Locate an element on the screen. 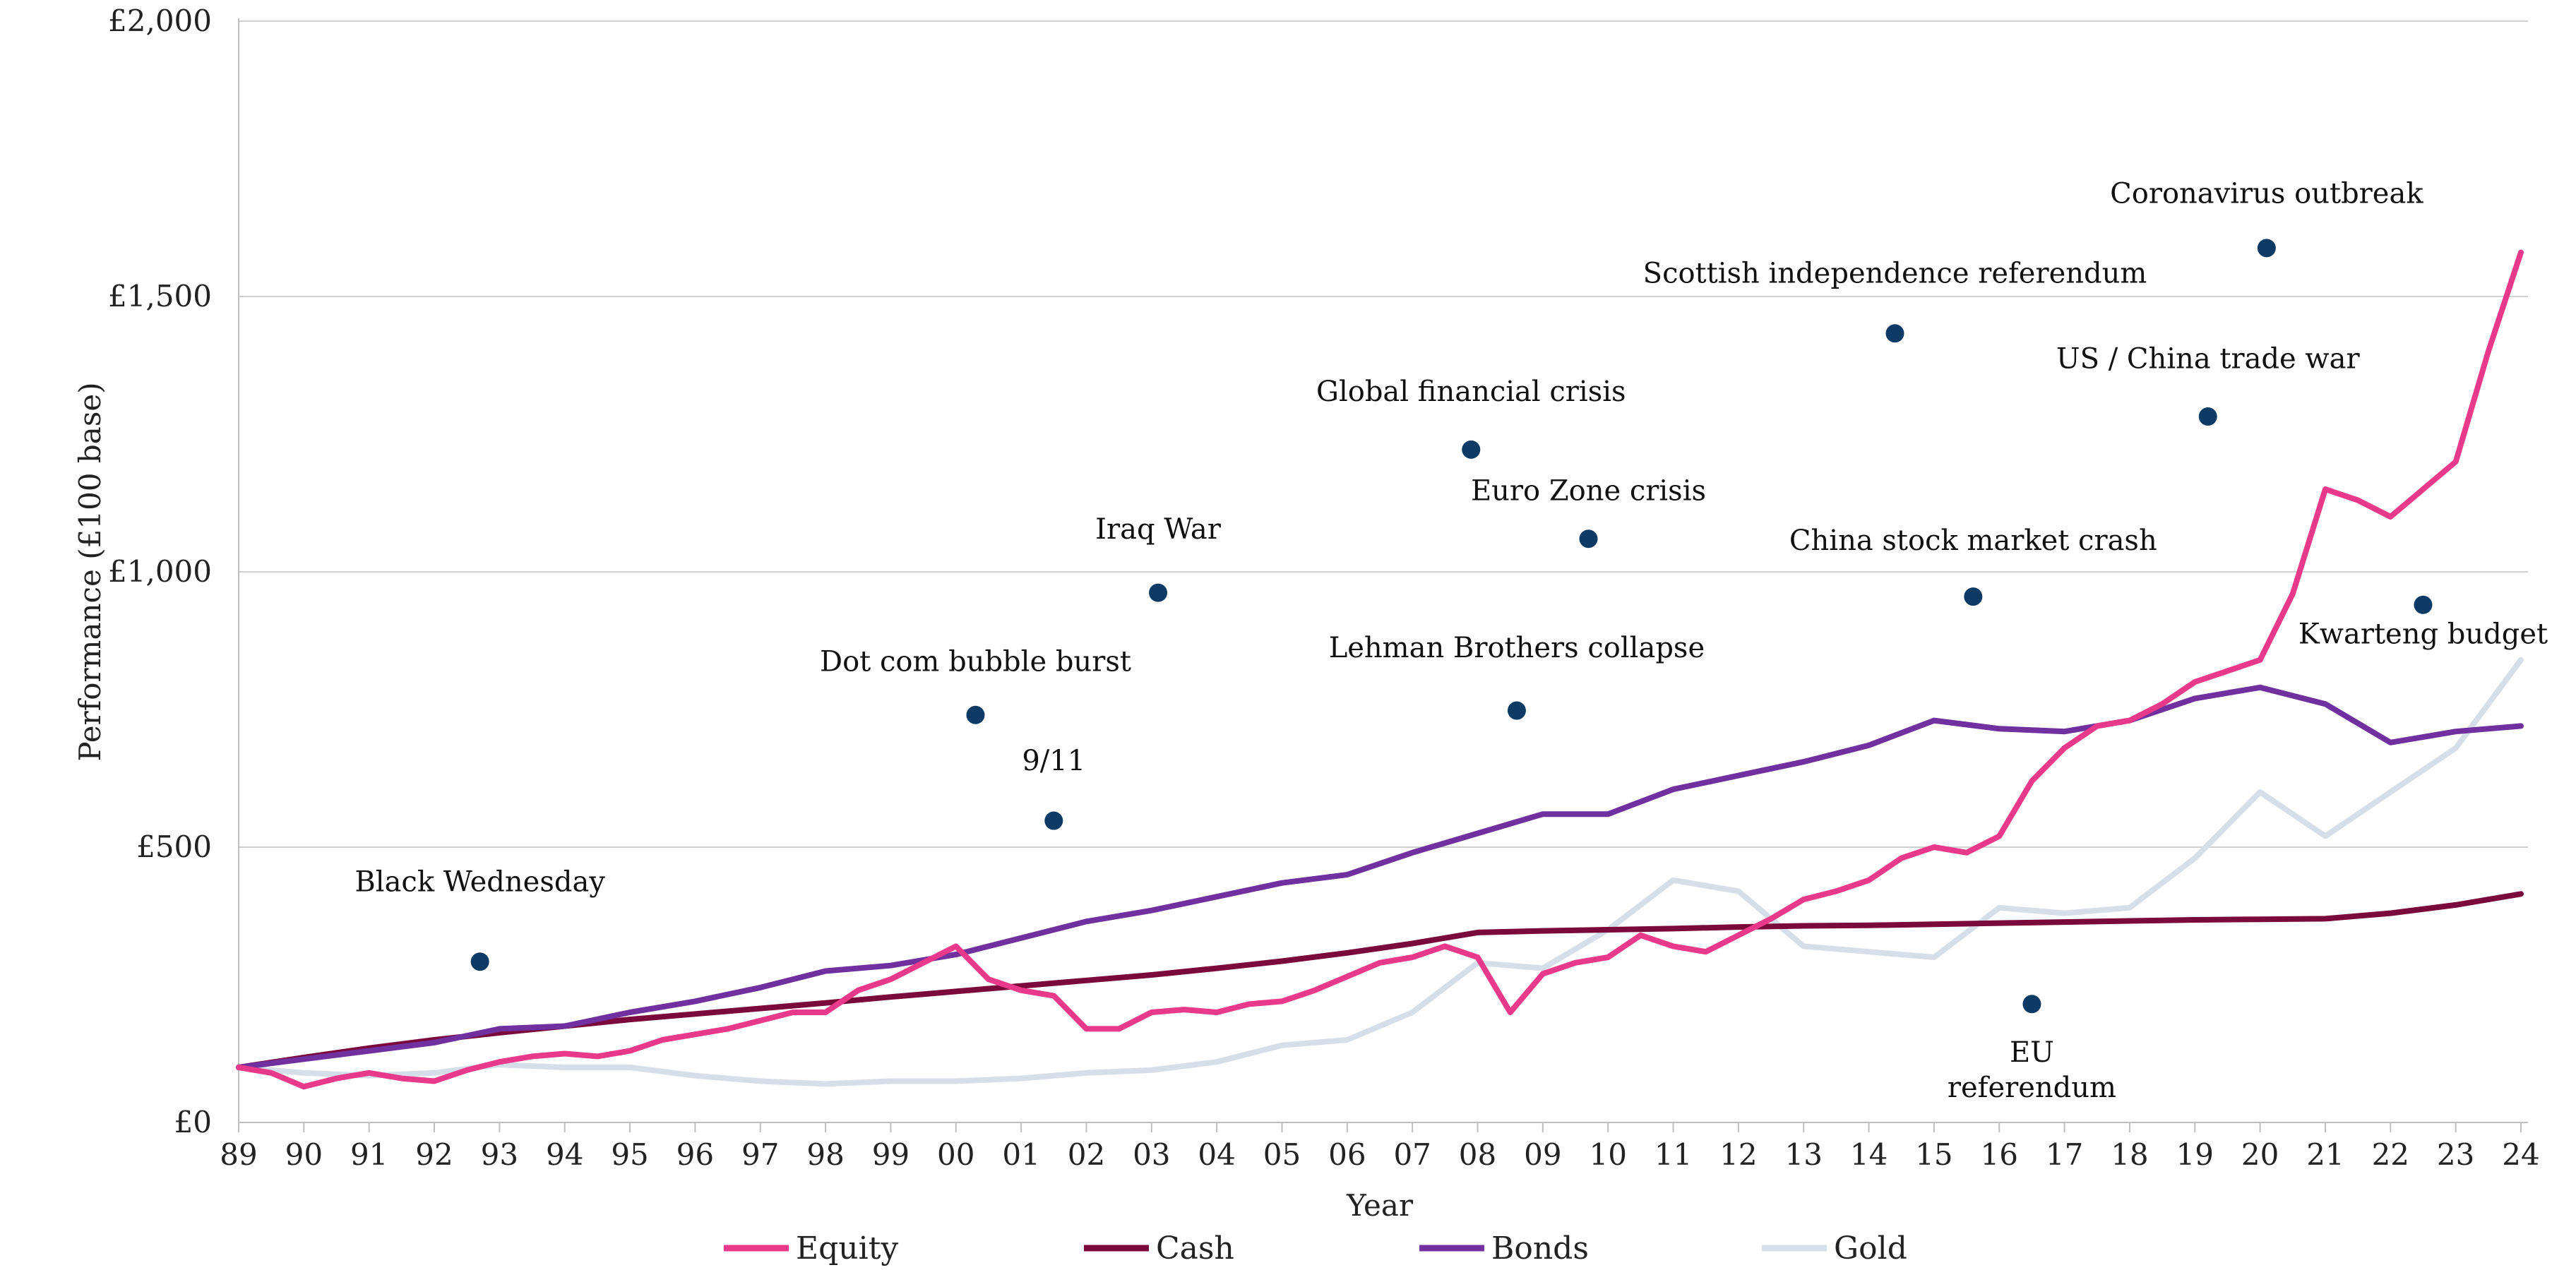 The width and height of the screenshot is (2576, 1270). x-tick-label: 01 is located at coordinates (1020, 1154).